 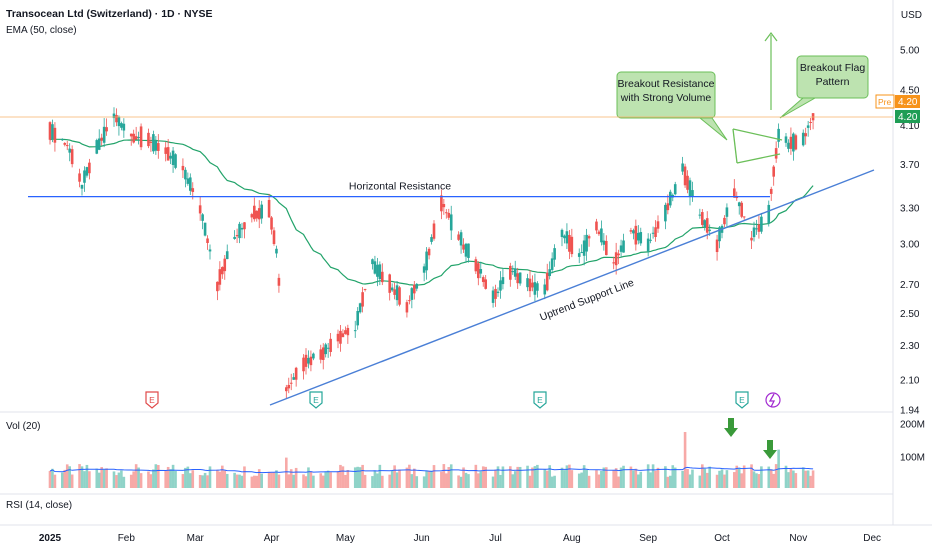 What do you see at coordinates (23, 426) in the screenshot?
I see `volume-indicator-label: Vol (20)` at bounding box center [23, 426].